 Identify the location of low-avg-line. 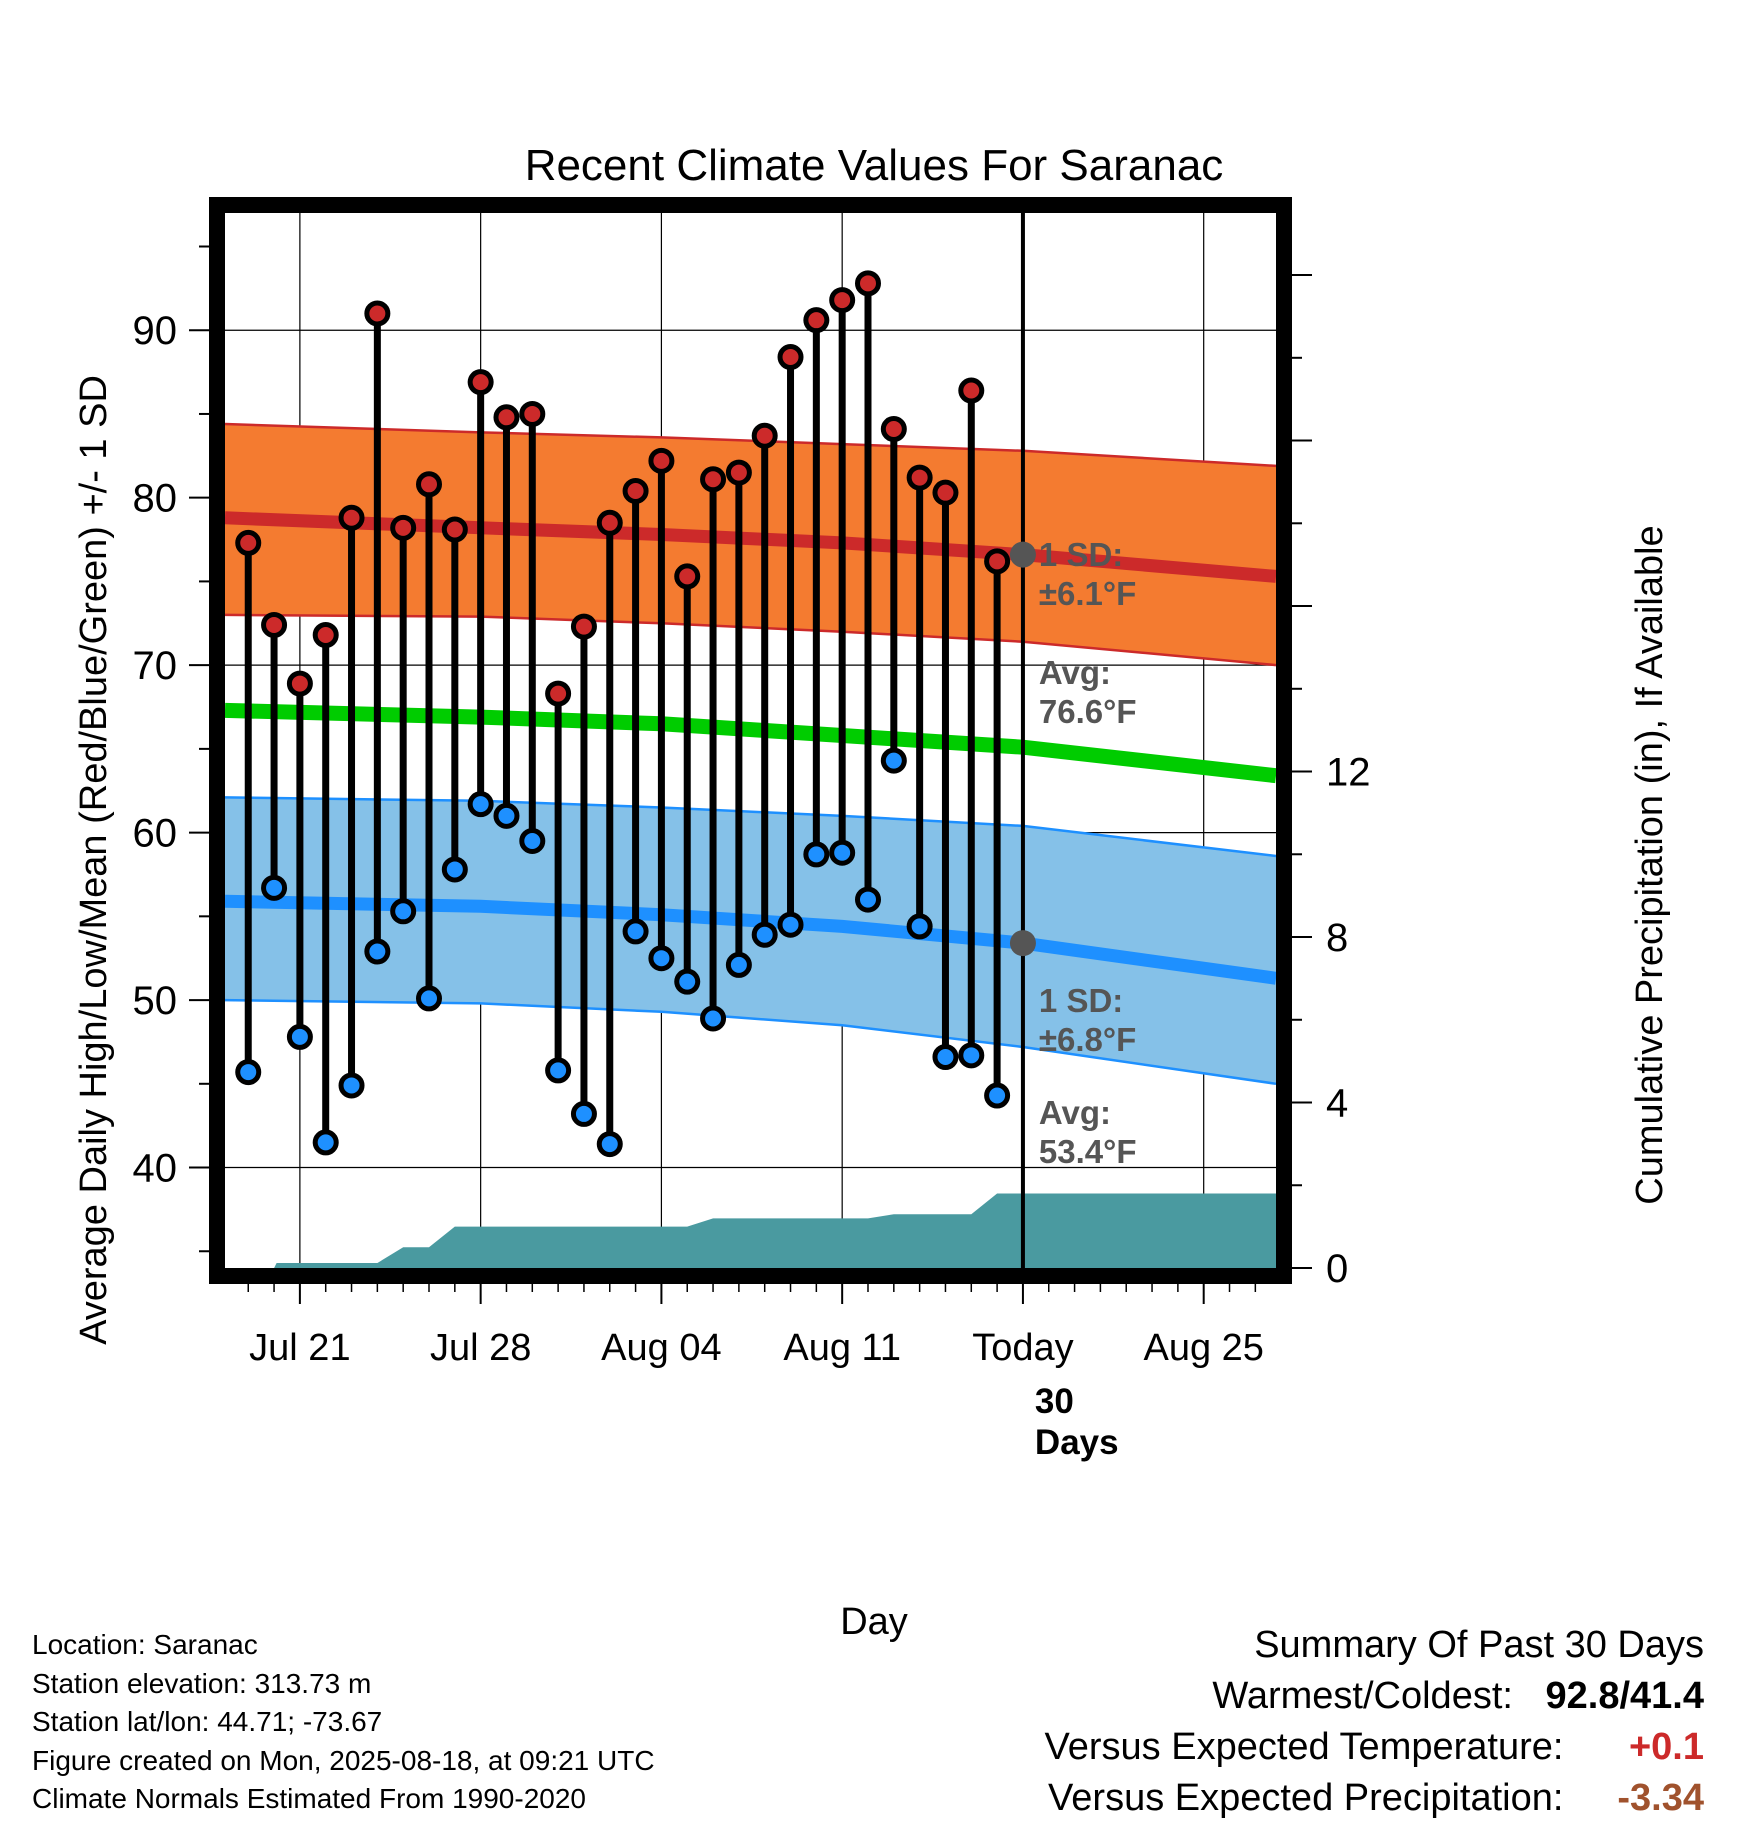
(750, 939).